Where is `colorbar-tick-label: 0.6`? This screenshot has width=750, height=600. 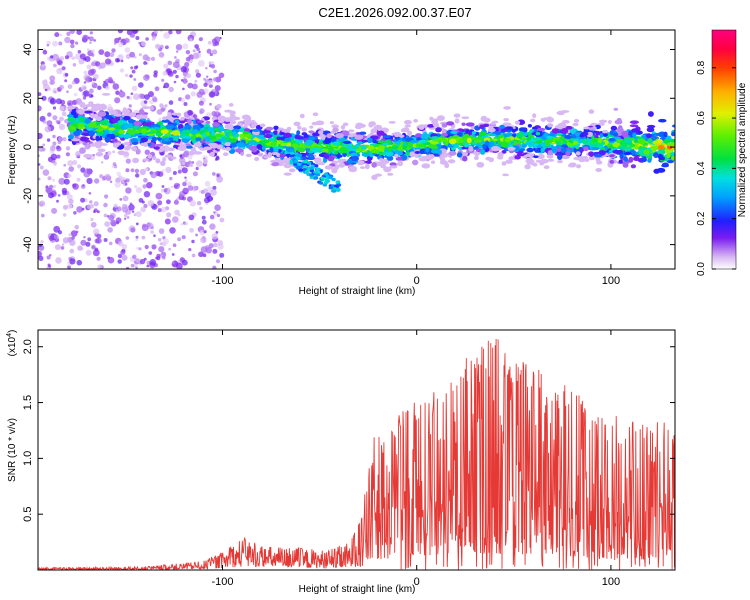
colorbar-tick-label: 0.6 is located at coordinates (701, 118).